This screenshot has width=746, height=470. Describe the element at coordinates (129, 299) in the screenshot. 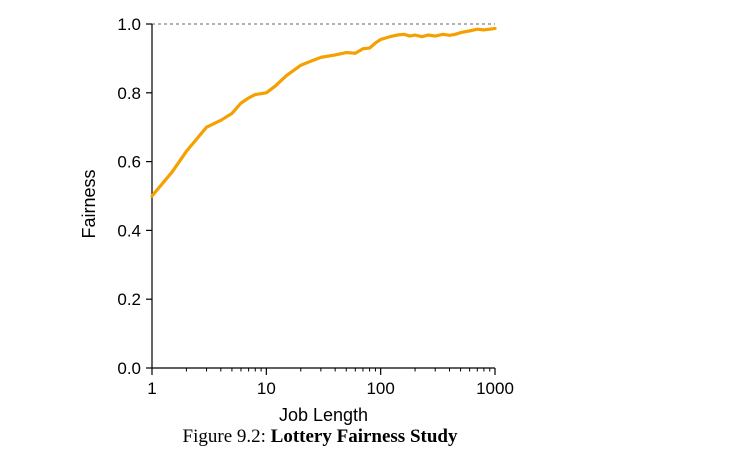

I see `y-tick-label: 0.2` at that location.